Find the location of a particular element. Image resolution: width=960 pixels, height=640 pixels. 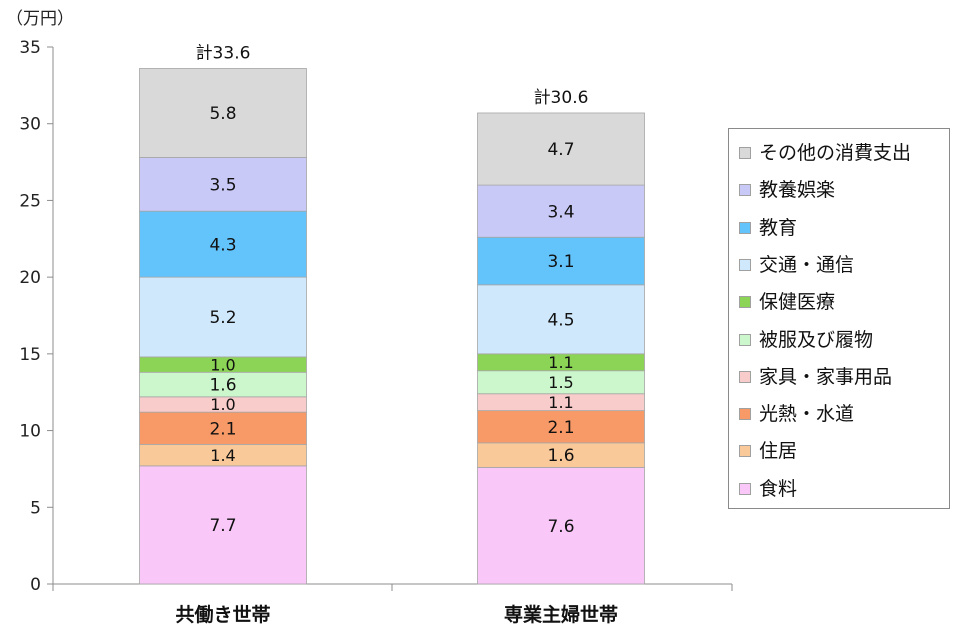

legend-label: 交通・通信 is located at coordinates (807, 264).